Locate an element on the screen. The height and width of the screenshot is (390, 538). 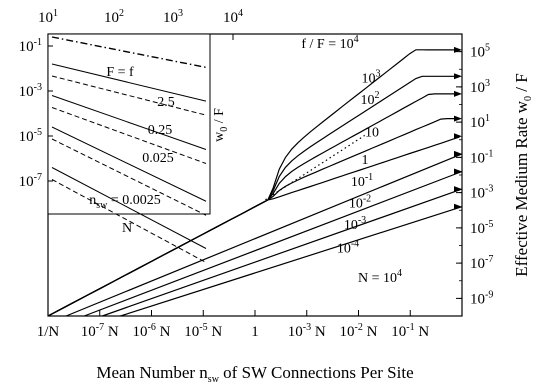
series-label: 10-2​ is located at coordinates (360, 202).